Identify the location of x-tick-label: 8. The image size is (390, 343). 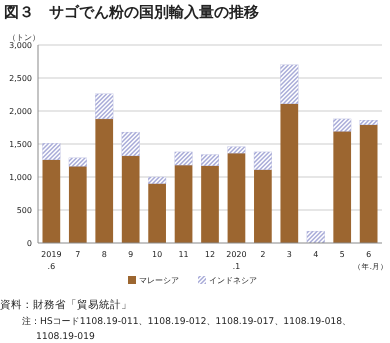
(104, 254).